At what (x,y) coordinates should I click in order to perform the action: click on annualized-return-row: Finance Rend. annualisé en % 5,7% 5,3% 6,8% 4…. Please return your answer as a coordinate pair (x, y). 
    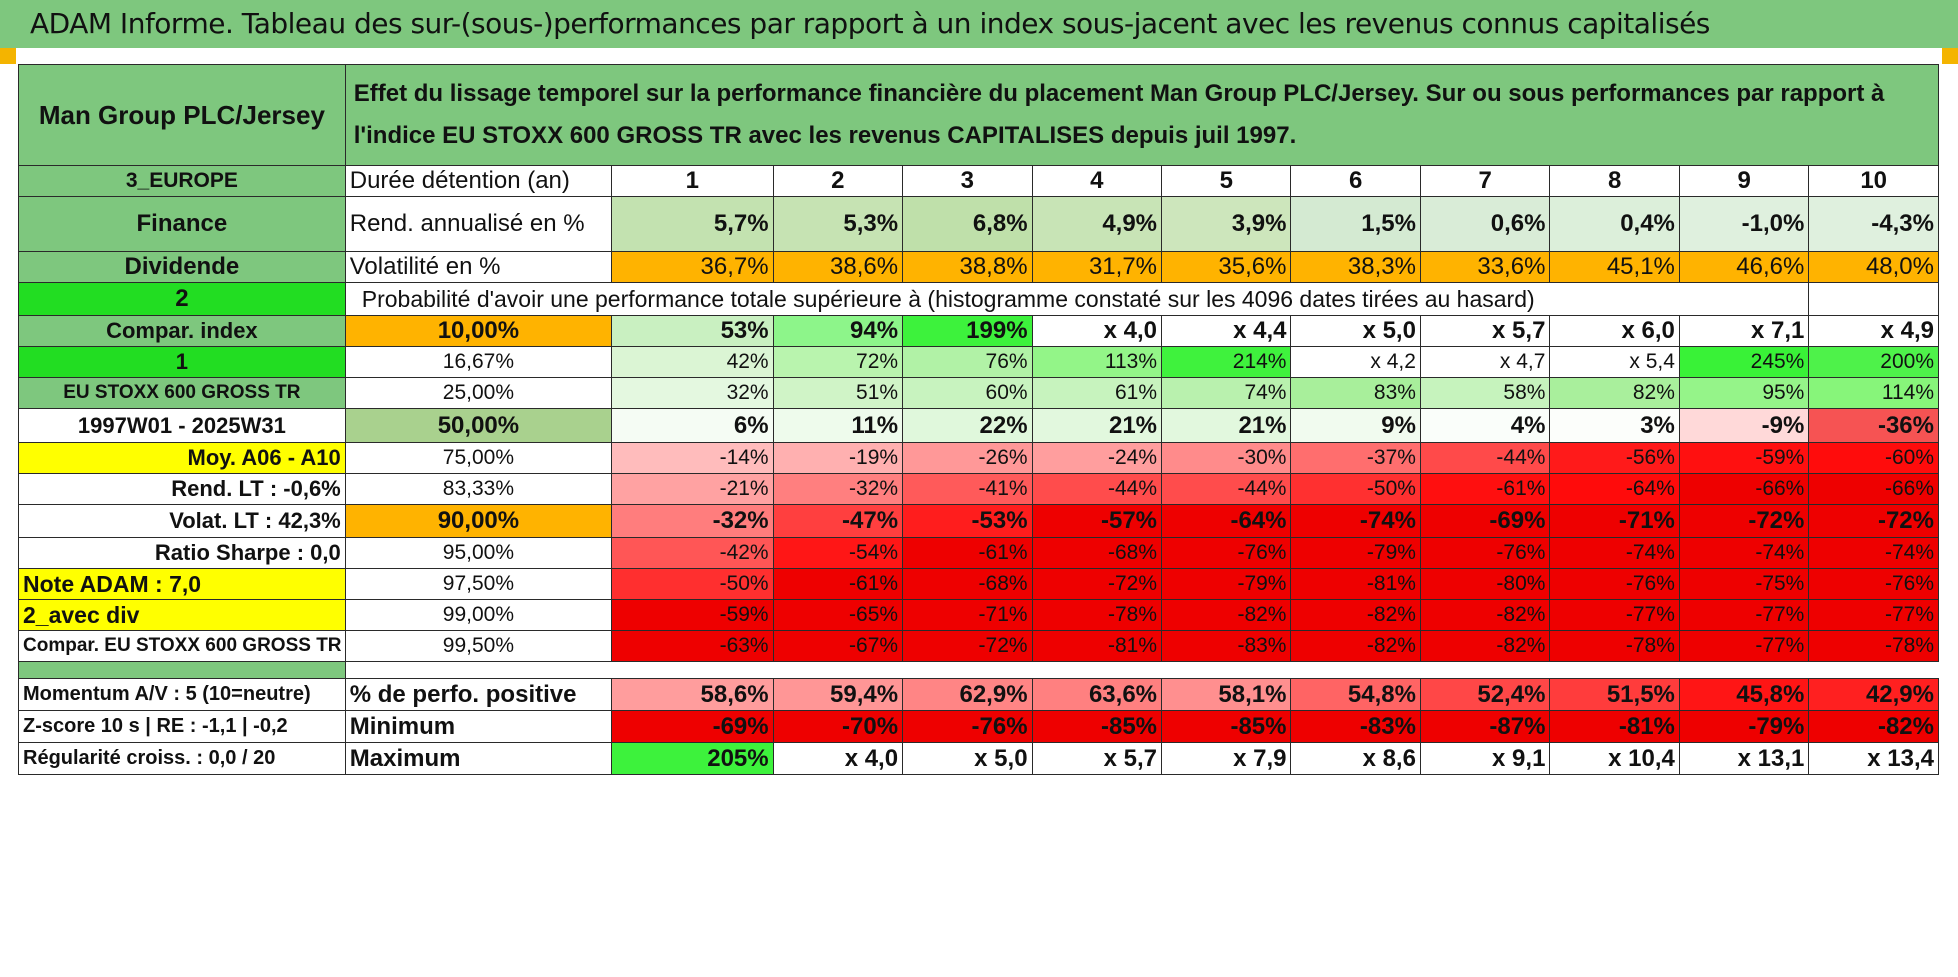
    Looking at the image, I should click on (978, 224).